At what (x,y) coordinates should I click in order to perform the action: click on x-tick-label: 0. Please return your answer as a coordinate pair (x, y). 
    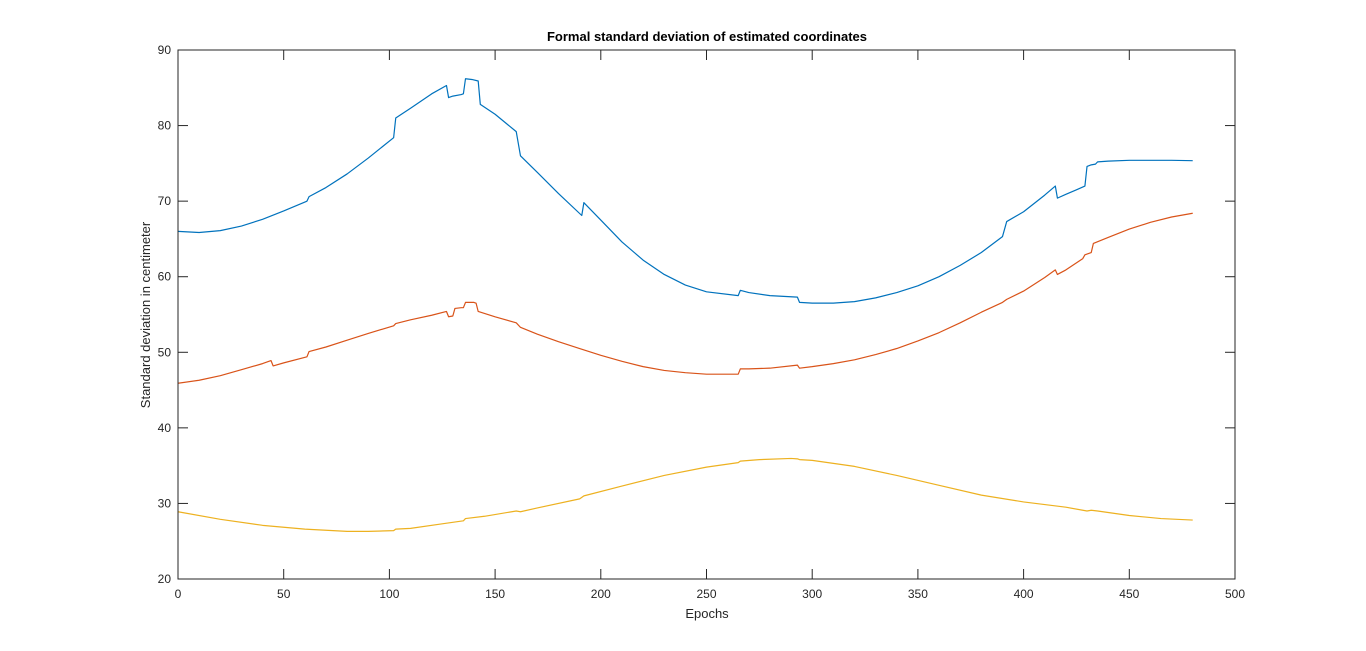
    Looking at the image, I should click on (178, 594).